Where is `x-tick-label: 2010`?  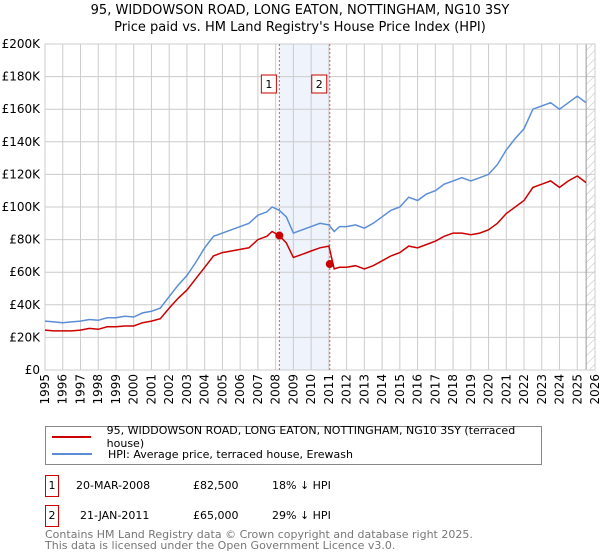 x-tick-label: 2010 is located at coordinates (311, 389).